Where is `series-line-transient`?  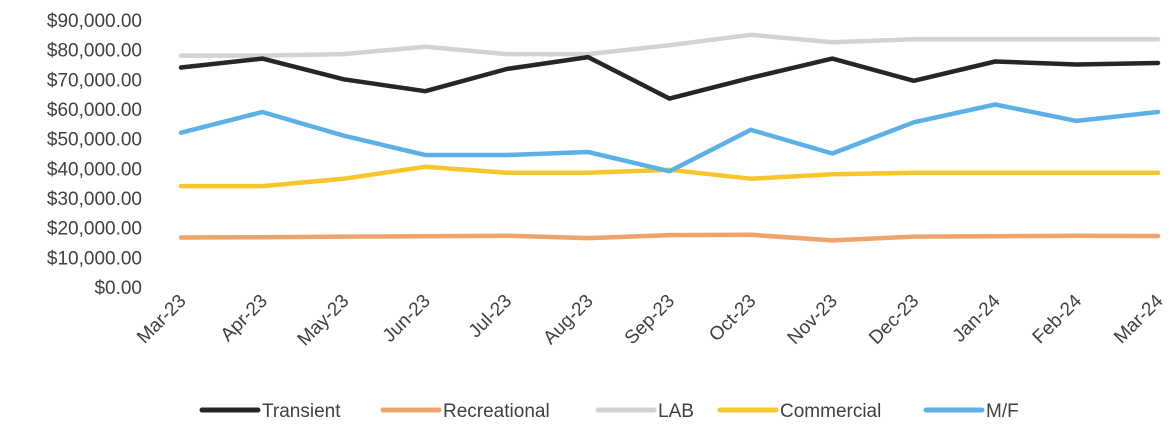 series-line-transient is located at coordinates (669, 77).